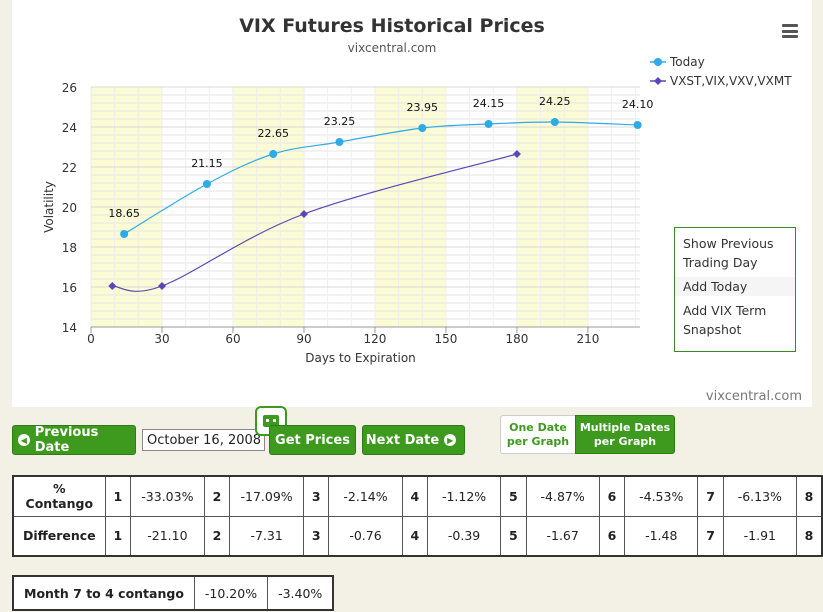  I want to click on get-prices-label: Get Prices, so click(312, 440).